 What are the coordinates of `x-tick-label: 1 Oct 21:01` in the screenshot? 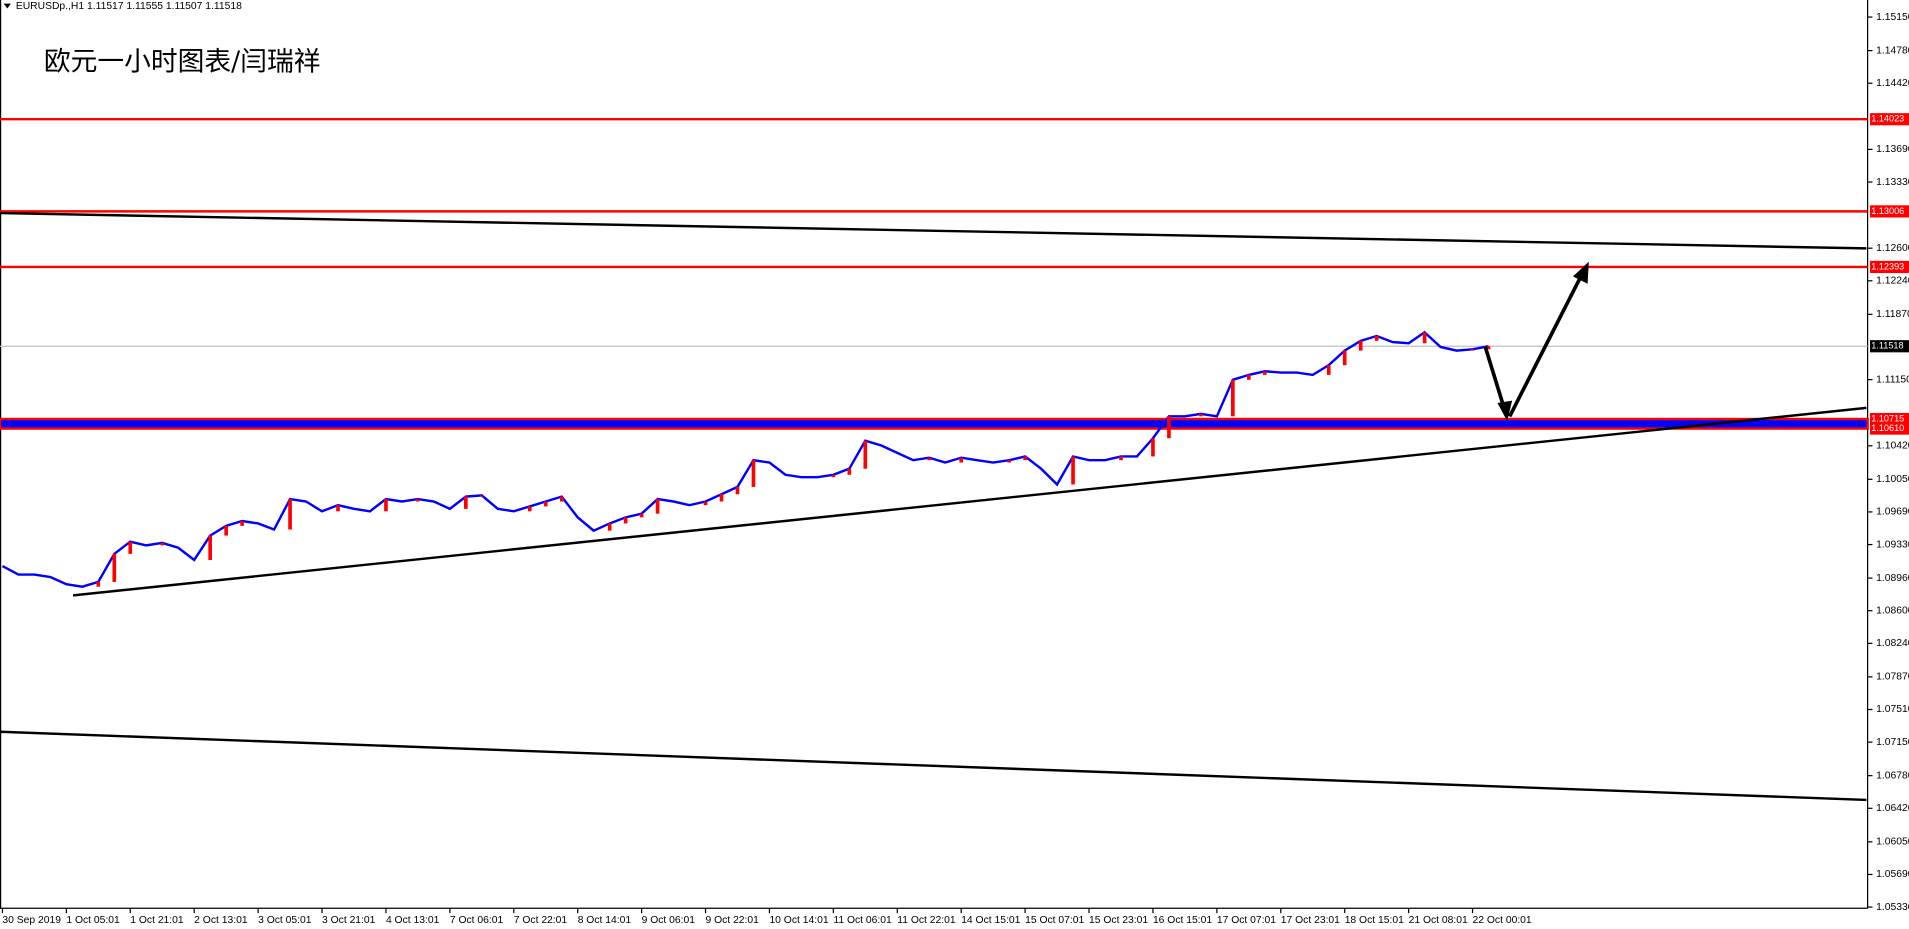 It's located at (157, 920).